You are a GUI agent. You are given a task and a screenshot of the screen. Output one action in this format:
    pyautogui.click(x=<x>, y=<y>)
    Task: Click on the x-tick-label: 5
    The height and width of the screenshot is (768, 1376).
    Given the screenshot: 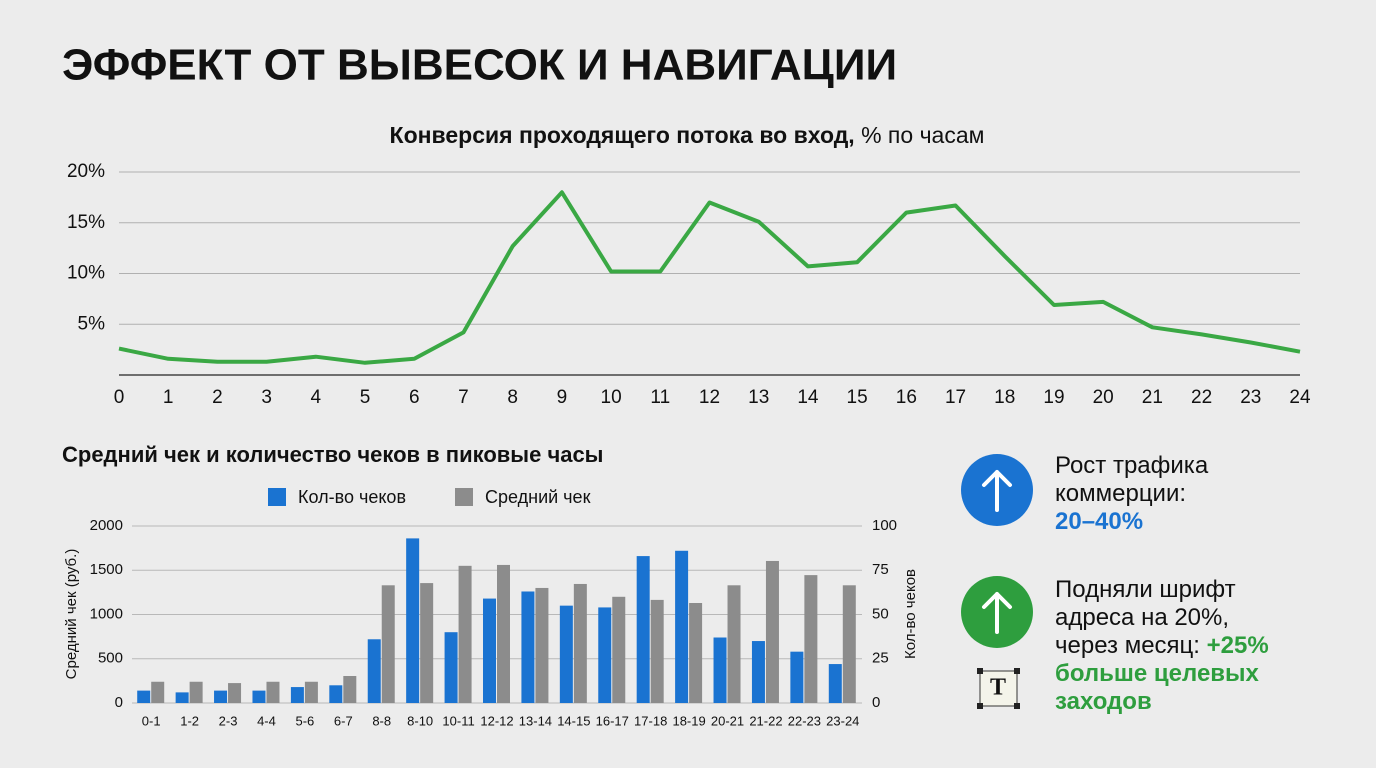 What is the action you would take?
    pyautogui.click(x=365, y=397)
    